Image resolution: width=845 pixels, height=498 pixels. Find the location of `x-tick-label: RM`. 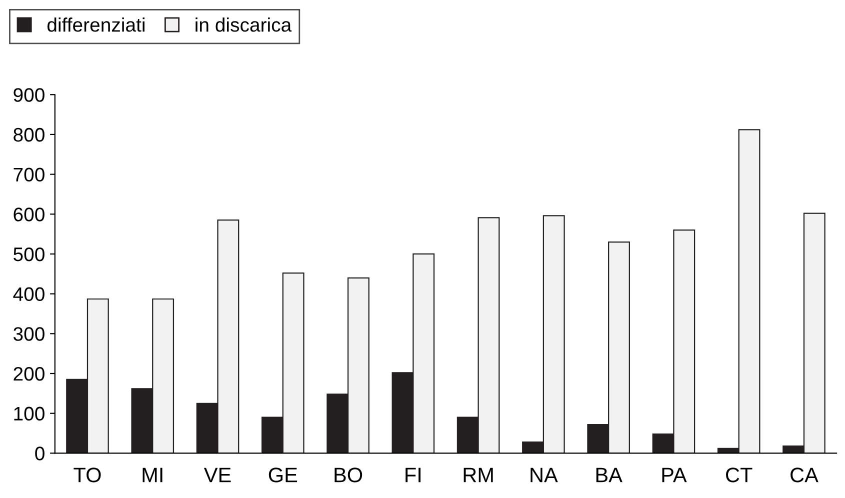

x-tick-label: RM is located at coordinates (478, 475).